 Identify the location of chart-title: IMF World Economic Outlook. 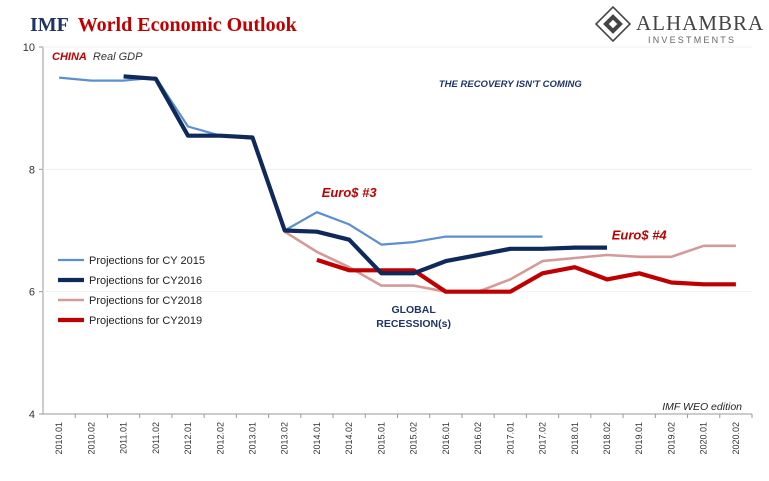
(164, 25).